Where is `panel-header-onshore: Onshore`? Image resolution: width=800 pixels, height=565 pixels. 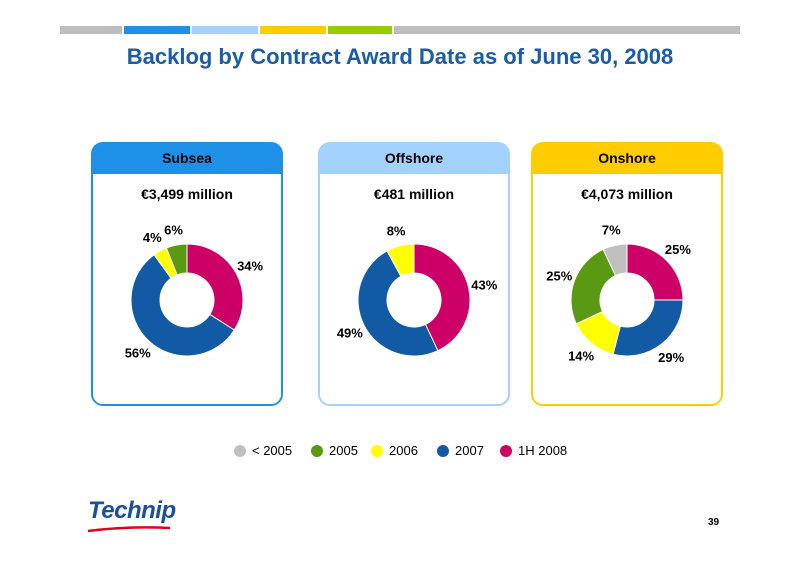
panel-header-onshore: Onshore is located at coordinates (627, 159).